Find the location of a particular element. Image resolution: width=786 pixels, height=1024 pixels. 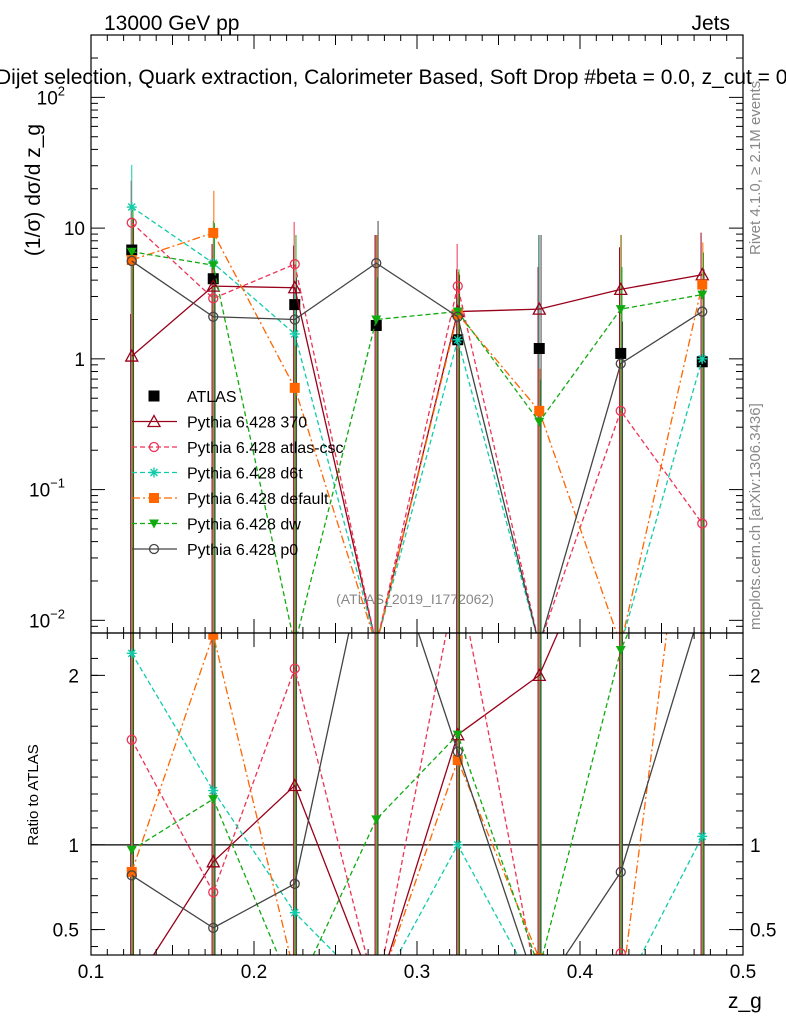

rivet-version: Rivet 4.1.0, ≥ 2.1M events is located at coordinates (755, 168).